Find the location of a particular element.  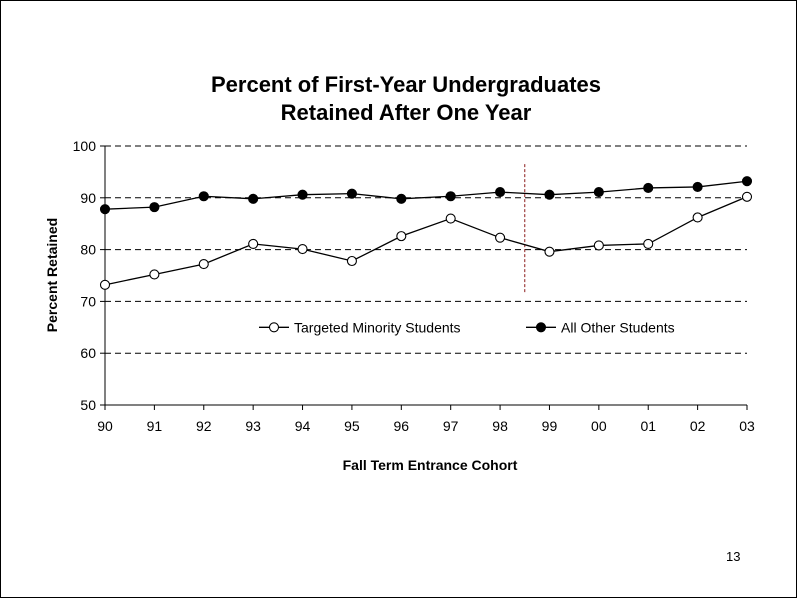

legend-item-targeted-minority-students: Targeted Minority Students is located at coordinates (360, 327).